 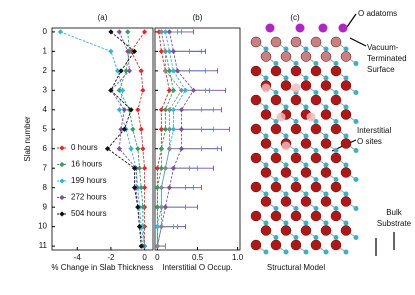 What do you see at coordinates (45, 167) in the screenshot?
I see `y-tick-label: 7` at bounding box center [45, 167].